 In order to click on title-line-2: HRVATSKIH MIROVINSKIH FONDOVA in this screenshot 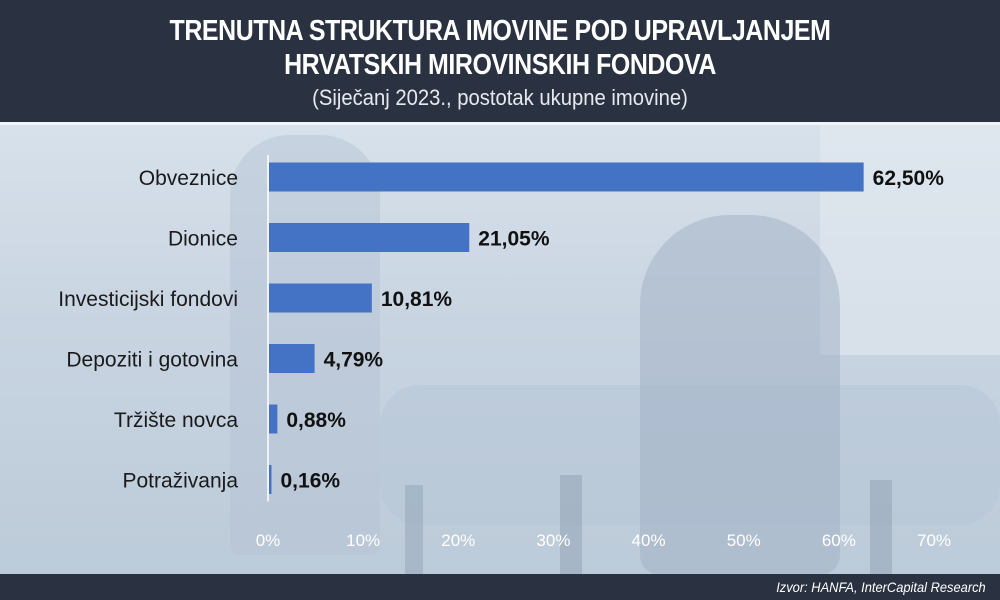, I will do `click(500, 65)`.